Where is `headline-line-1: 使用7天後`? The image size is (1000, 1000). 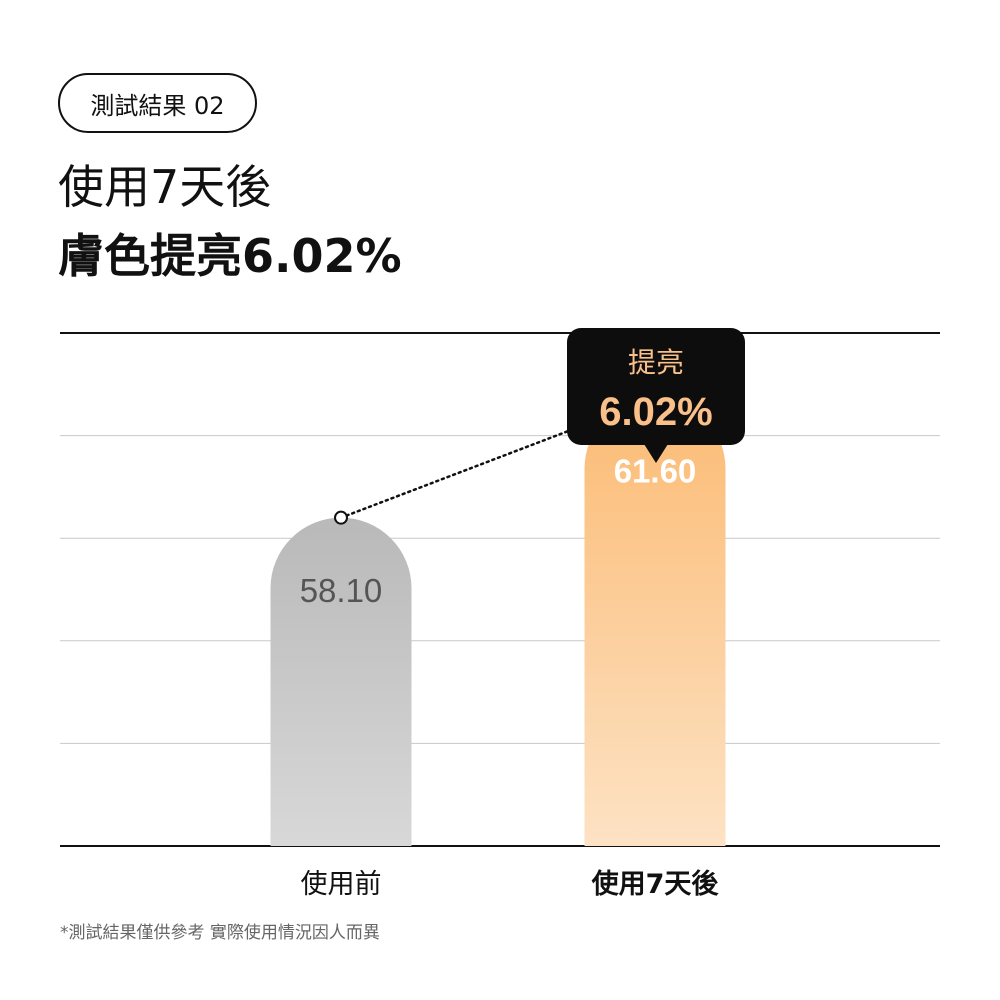 headline-line-1: 使用7天後 is located at coordinates (165, 187).